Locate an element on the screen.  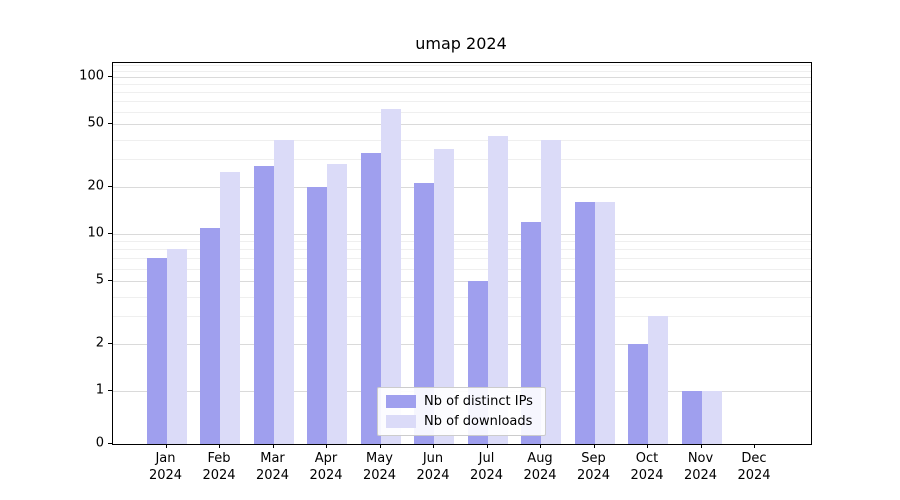
x-tick-label: Jun 2024 is located at coordinates (433, 467).